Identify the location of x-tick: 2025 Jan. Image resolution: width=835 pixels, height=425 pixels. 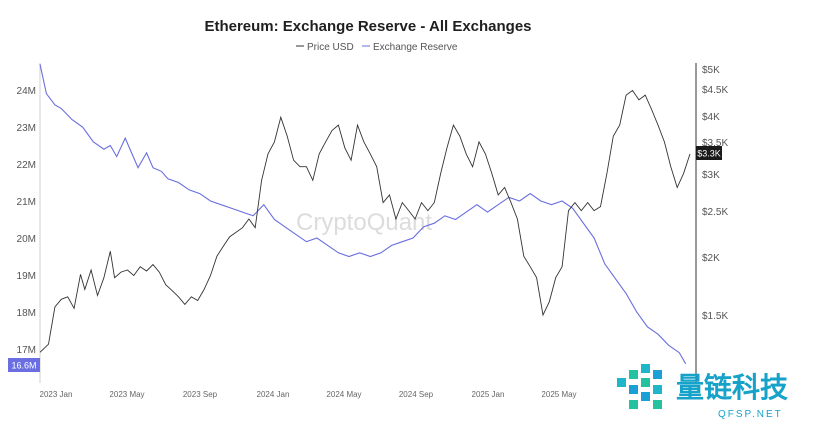
(488, 394).